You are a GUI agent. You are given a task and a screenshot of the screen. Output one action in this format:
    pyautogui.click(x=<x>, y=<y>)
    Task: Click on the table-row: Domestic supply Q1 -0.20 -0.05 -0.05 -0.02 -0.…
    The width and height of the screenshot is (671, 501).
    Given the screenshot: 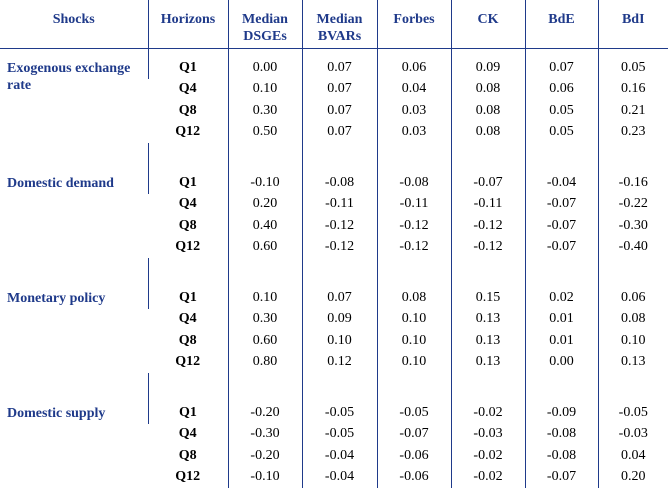 What is the action you would take?
    pyautogui.click(x=334, y=413)
    